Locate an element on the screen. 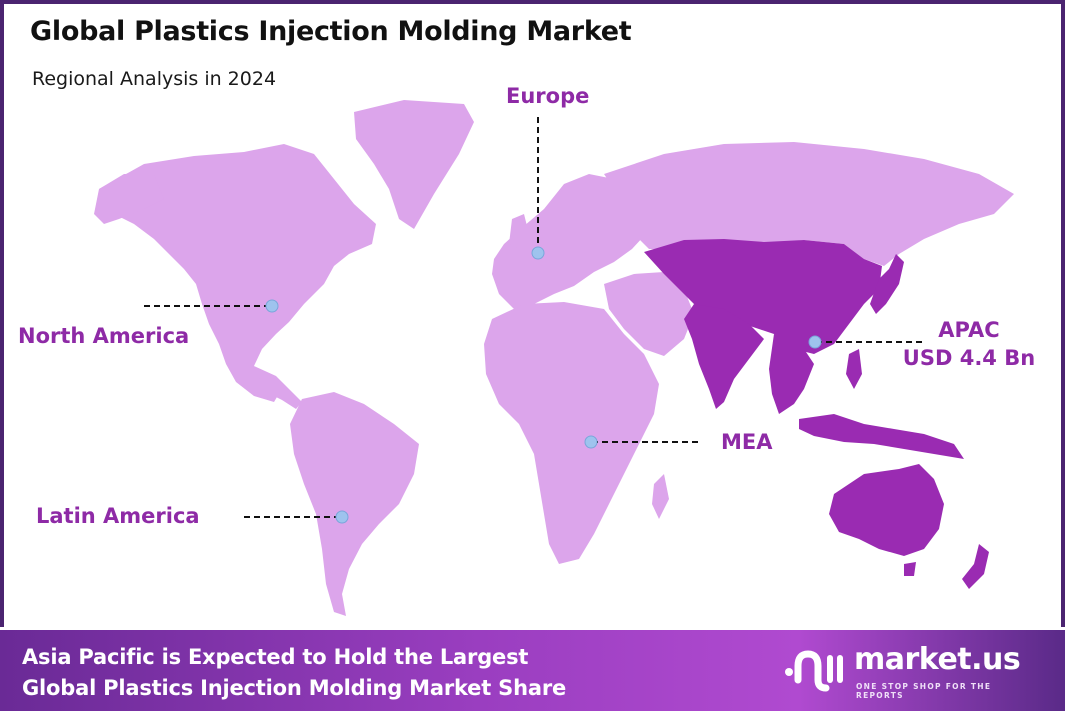 The width and height of the screenshot is (1065, 711). region-label-apac: APAC USD 4.4 Bn is located at coordinates (969, 344).